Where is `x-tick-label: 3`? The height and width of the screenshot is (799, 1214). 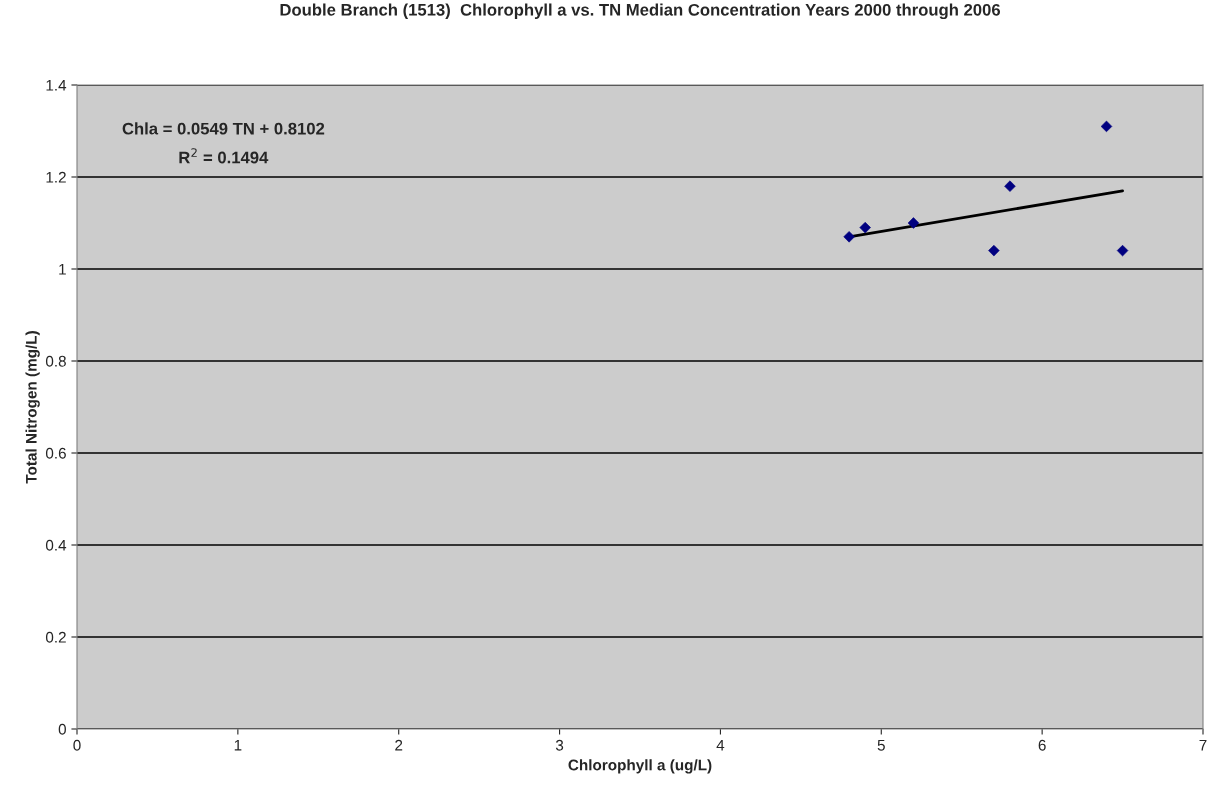 x-tick-label: 3 is located at coordinates (559, 745).